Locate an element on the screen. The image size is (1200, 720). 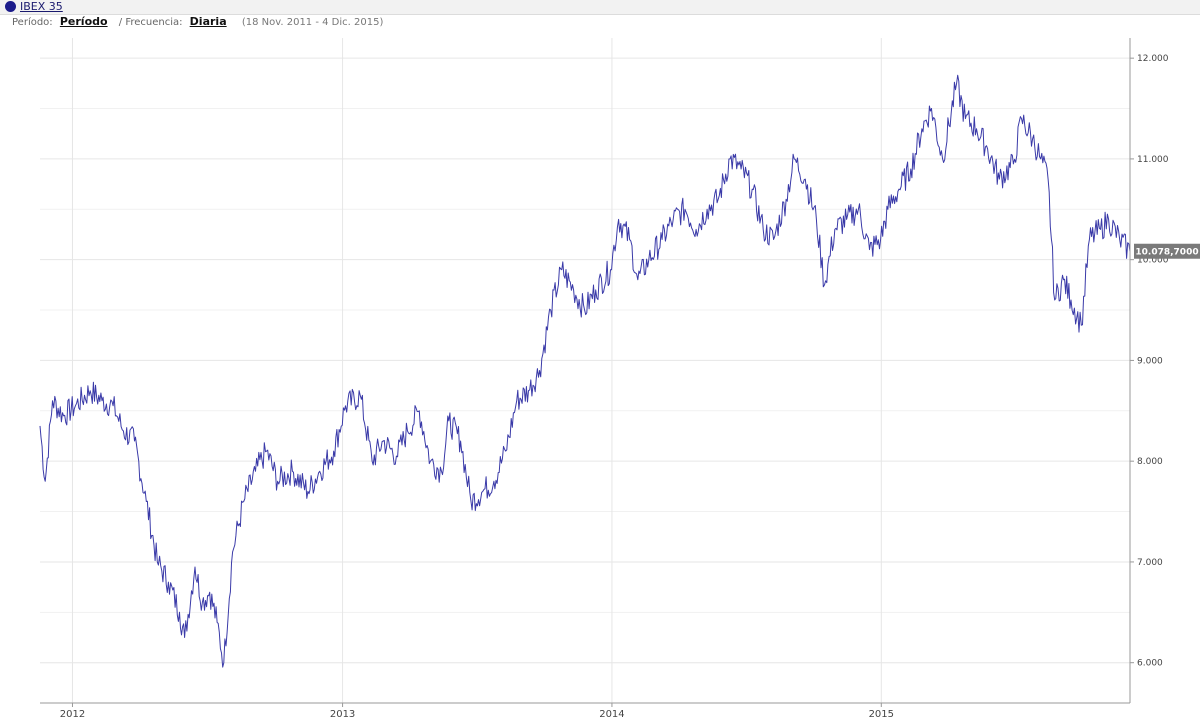
y-tick-label: 7.000 is located at coordinates (1150, 563).